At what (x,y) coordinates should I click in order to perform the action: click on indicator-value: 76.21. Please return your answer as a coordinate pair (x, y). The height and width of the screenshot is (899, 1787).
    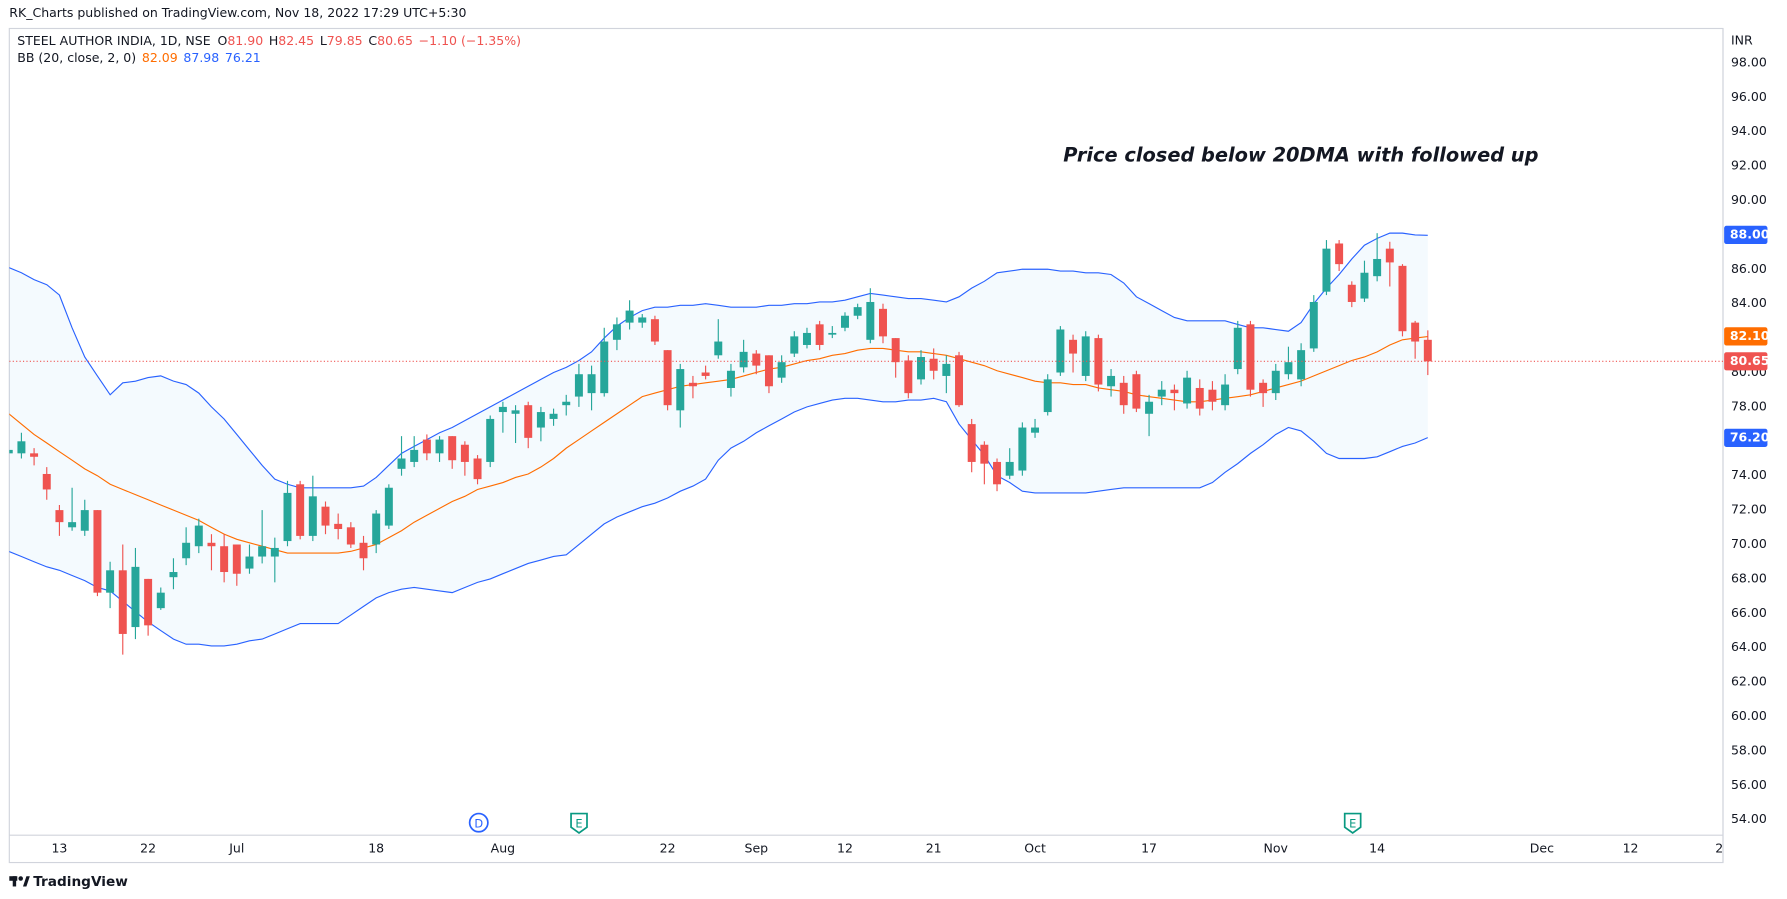
    Looking at the image, I should click on (243, 57).